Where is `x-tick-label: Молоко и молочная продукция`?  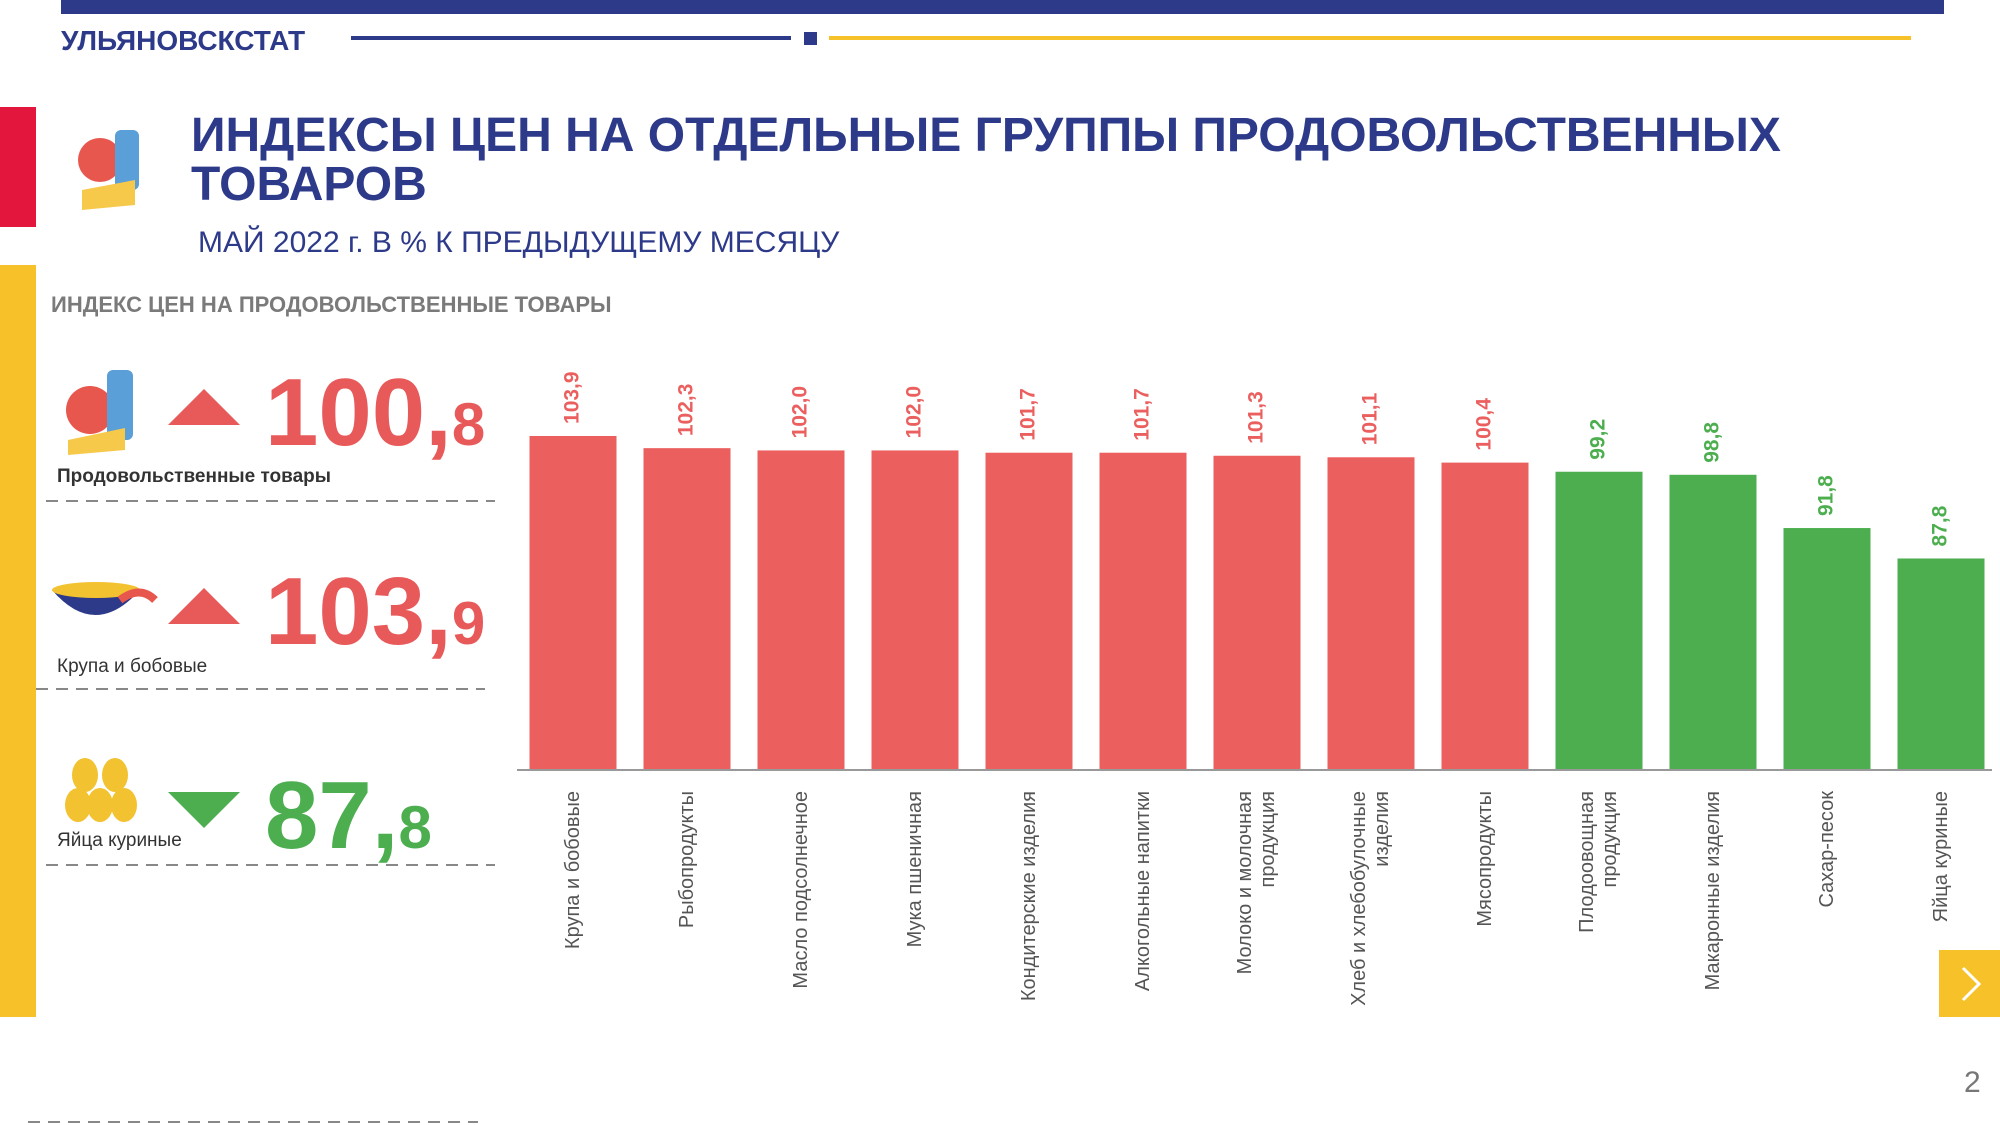
x-tick-label: Молоко и молочная продукция is located at coordinates (1256, 883).